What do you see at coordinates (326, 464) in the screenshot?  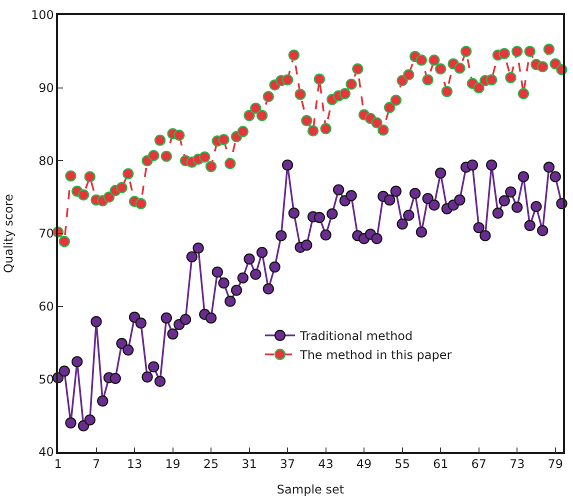 I see `x-tick-label: 43` at bounding box center [326, 464].